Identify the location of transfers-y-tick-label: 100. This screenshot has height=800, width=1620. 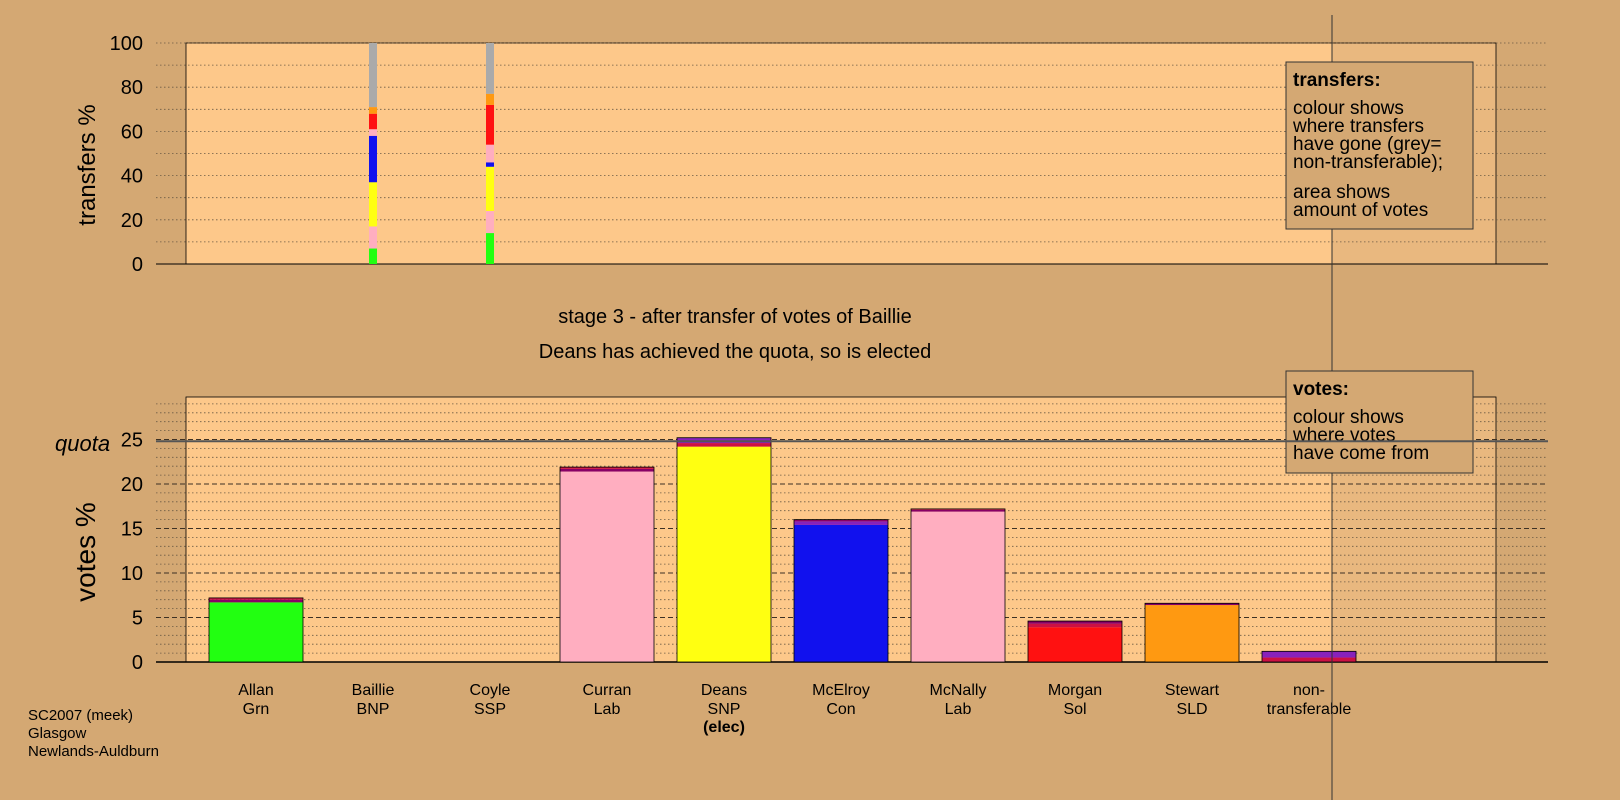
(126, 44).